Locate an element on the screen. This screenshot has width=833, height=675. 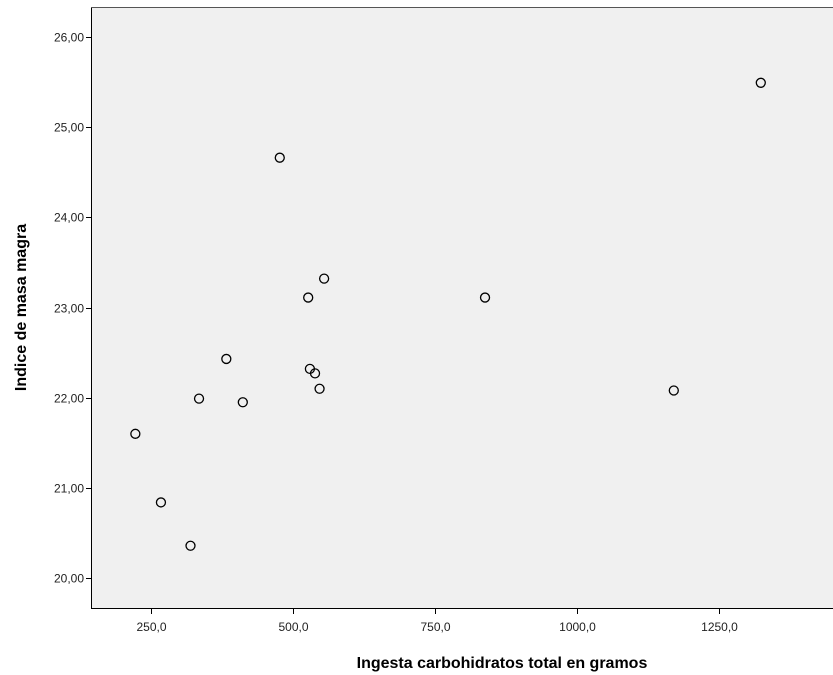
y-tick-label: 23,00 is located at coordinates (69, 309).